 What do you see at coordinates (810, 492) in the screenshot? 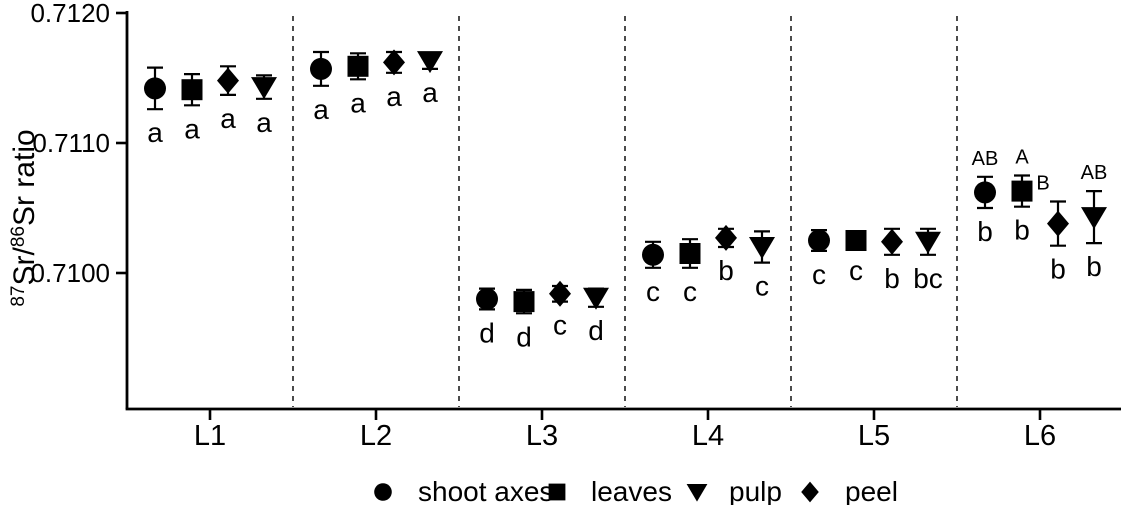
I see `legend-marker-peel` at bounding box center [810, 492].